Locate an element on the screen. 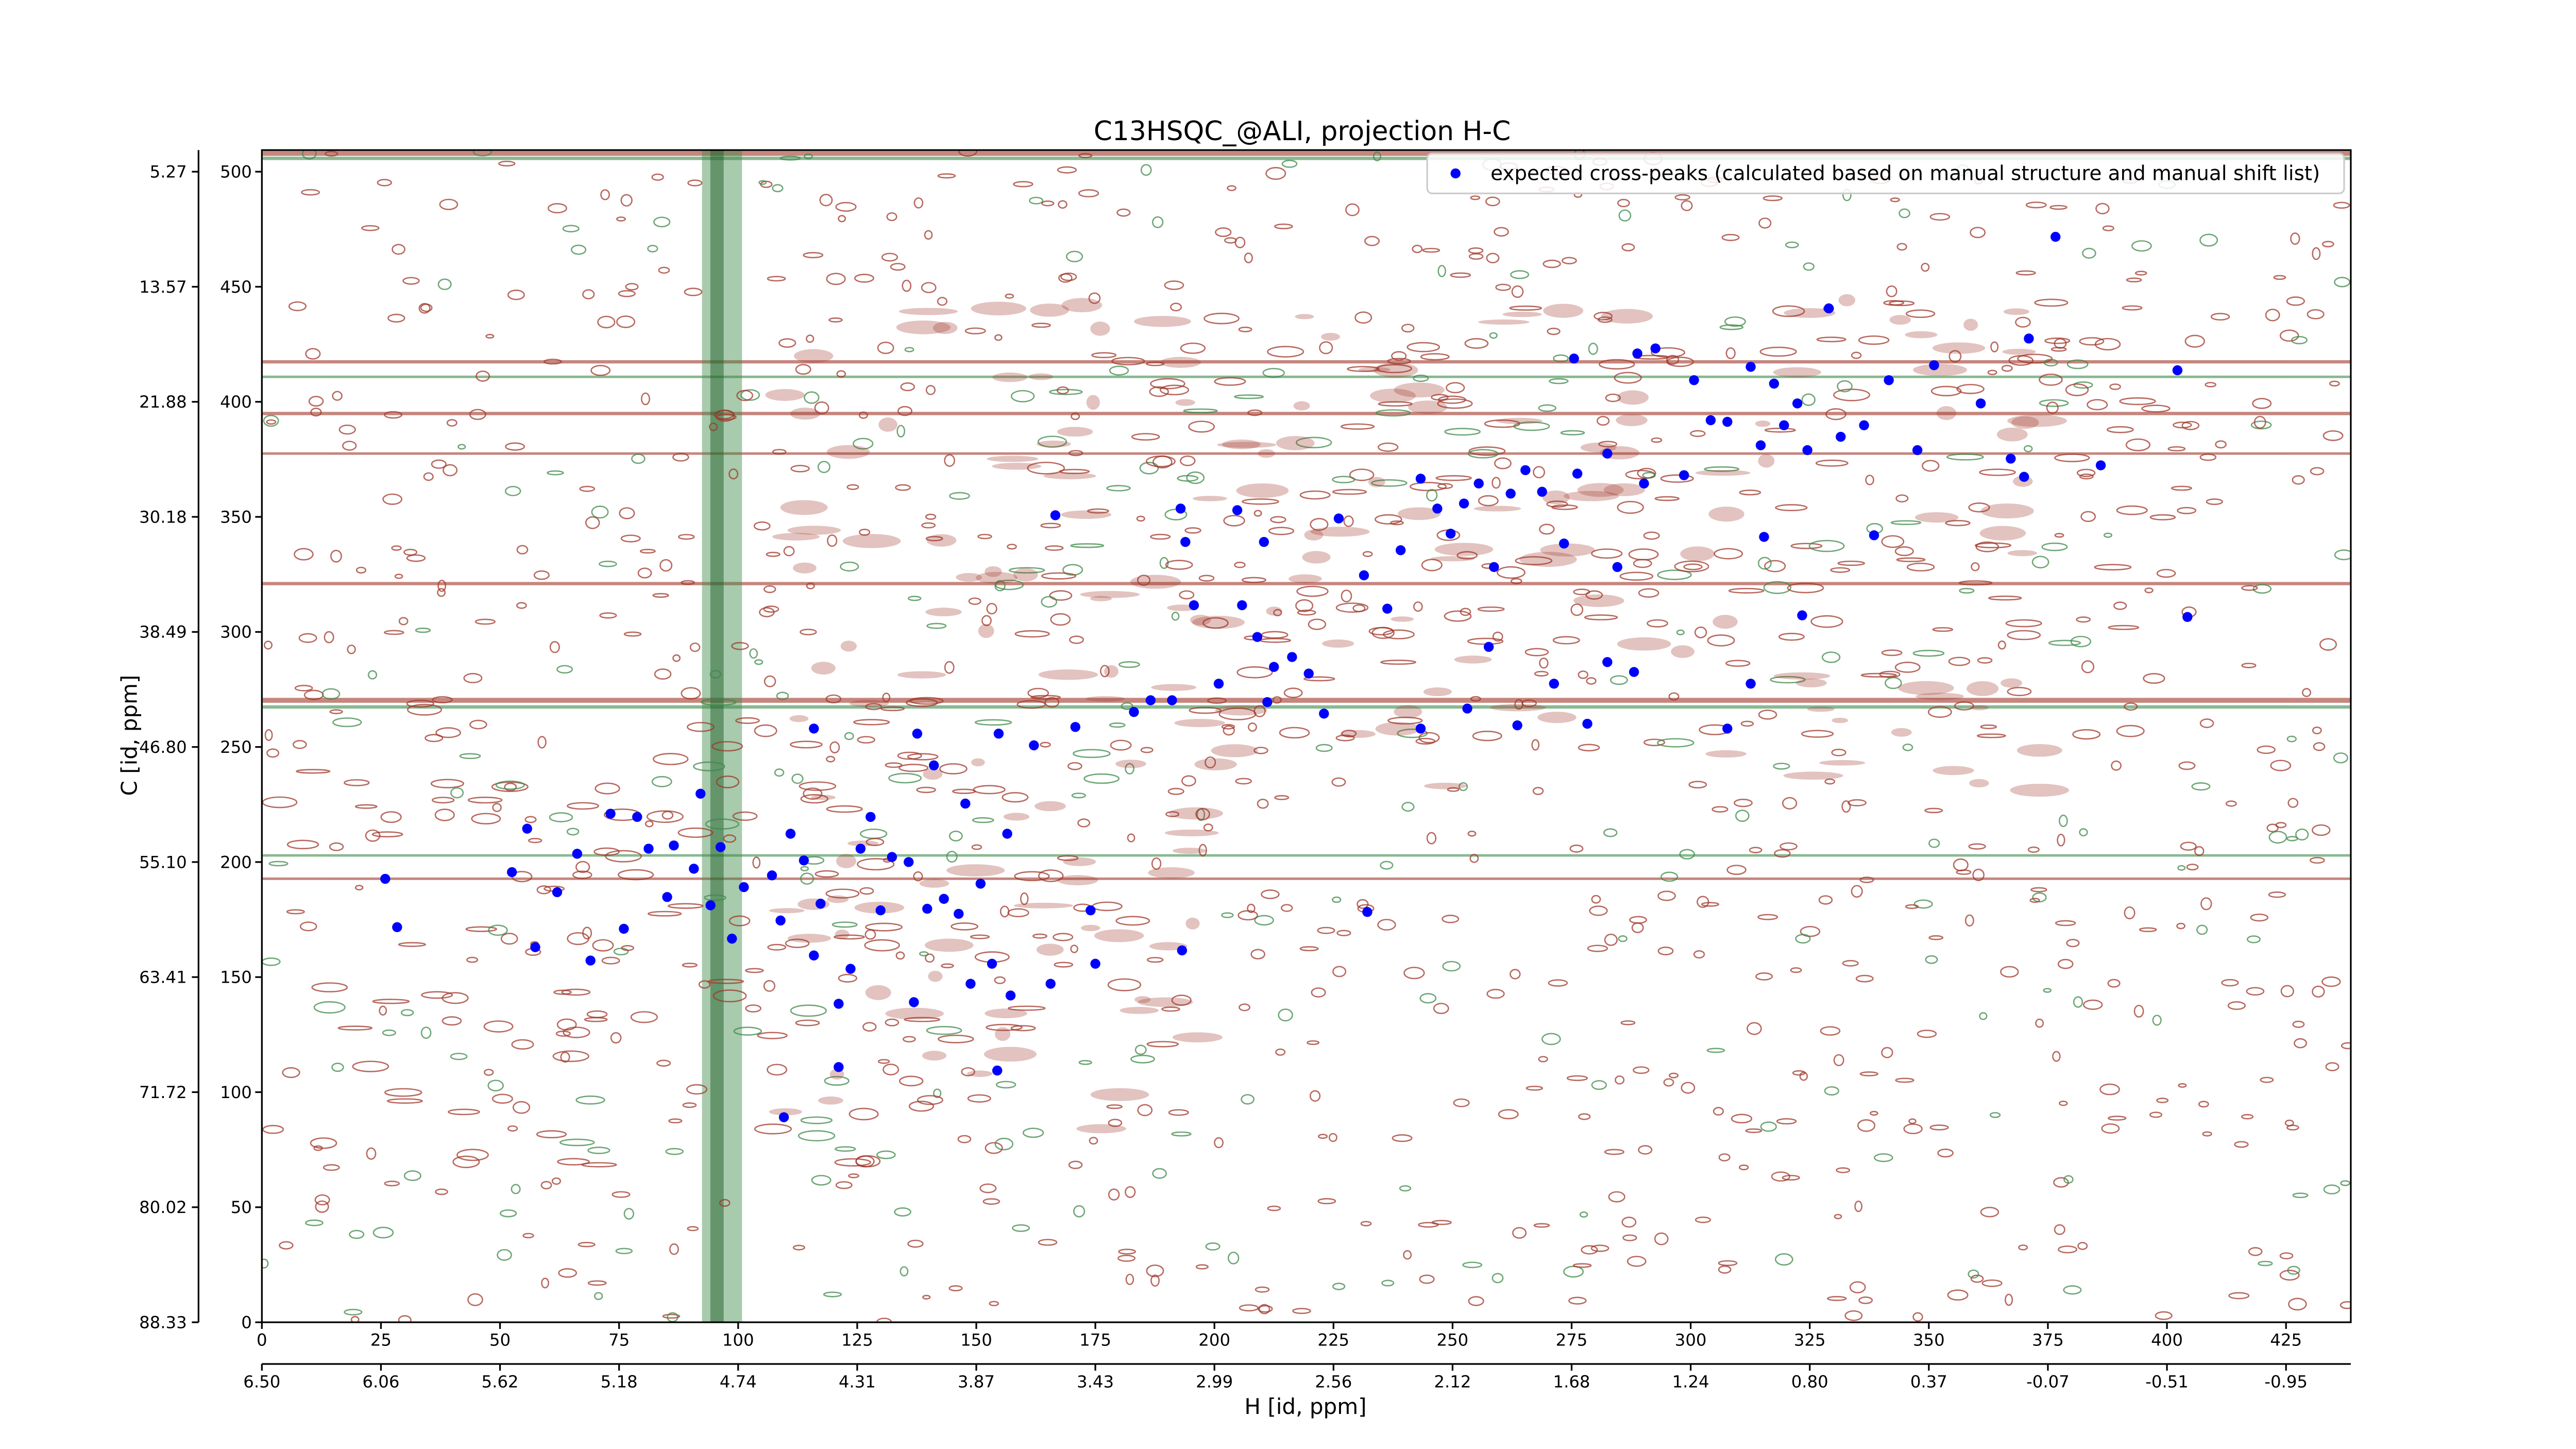 This screenshot has height=1449, width=2576. y2-tick-label: 55.10 is located at coordinates (163, 862).